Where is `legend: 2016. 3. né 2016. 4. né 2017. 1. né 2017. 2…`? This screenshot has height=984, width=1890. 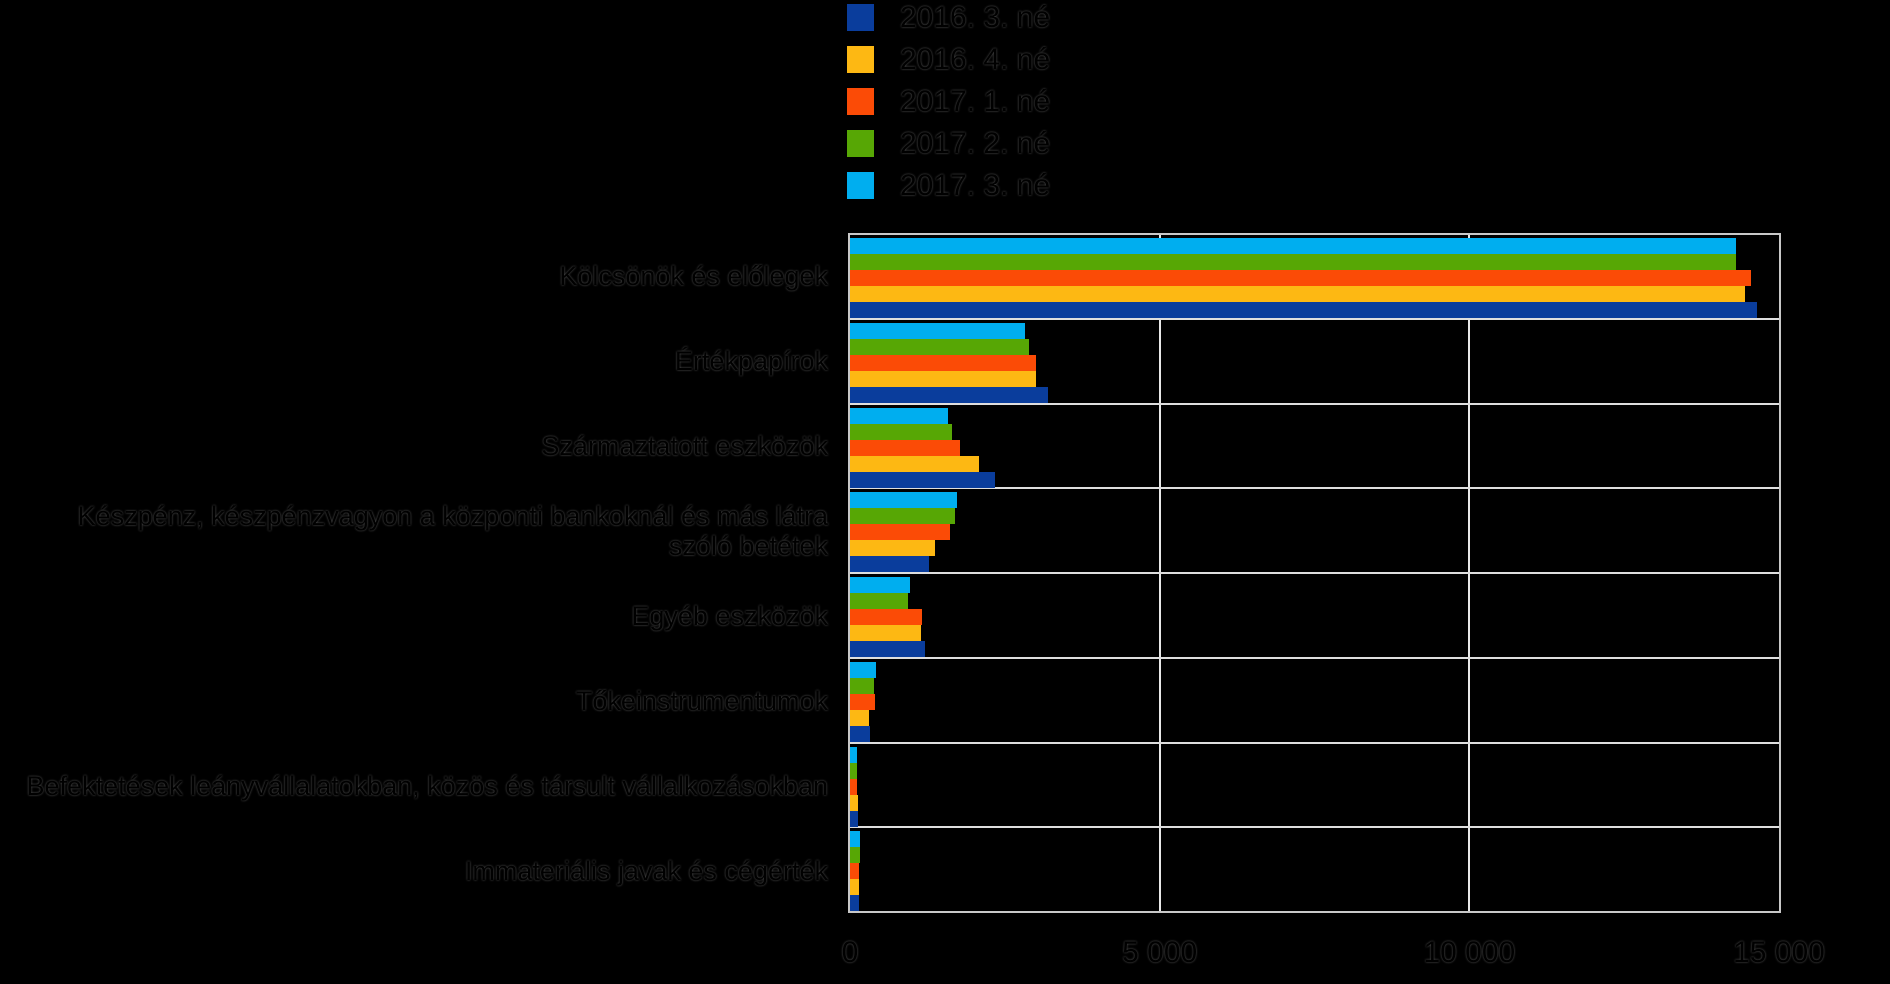
legend: 2016. 3. né 2016. 4. né 2017. 1. né 2017. 2… is located at coordinates (948, 107).